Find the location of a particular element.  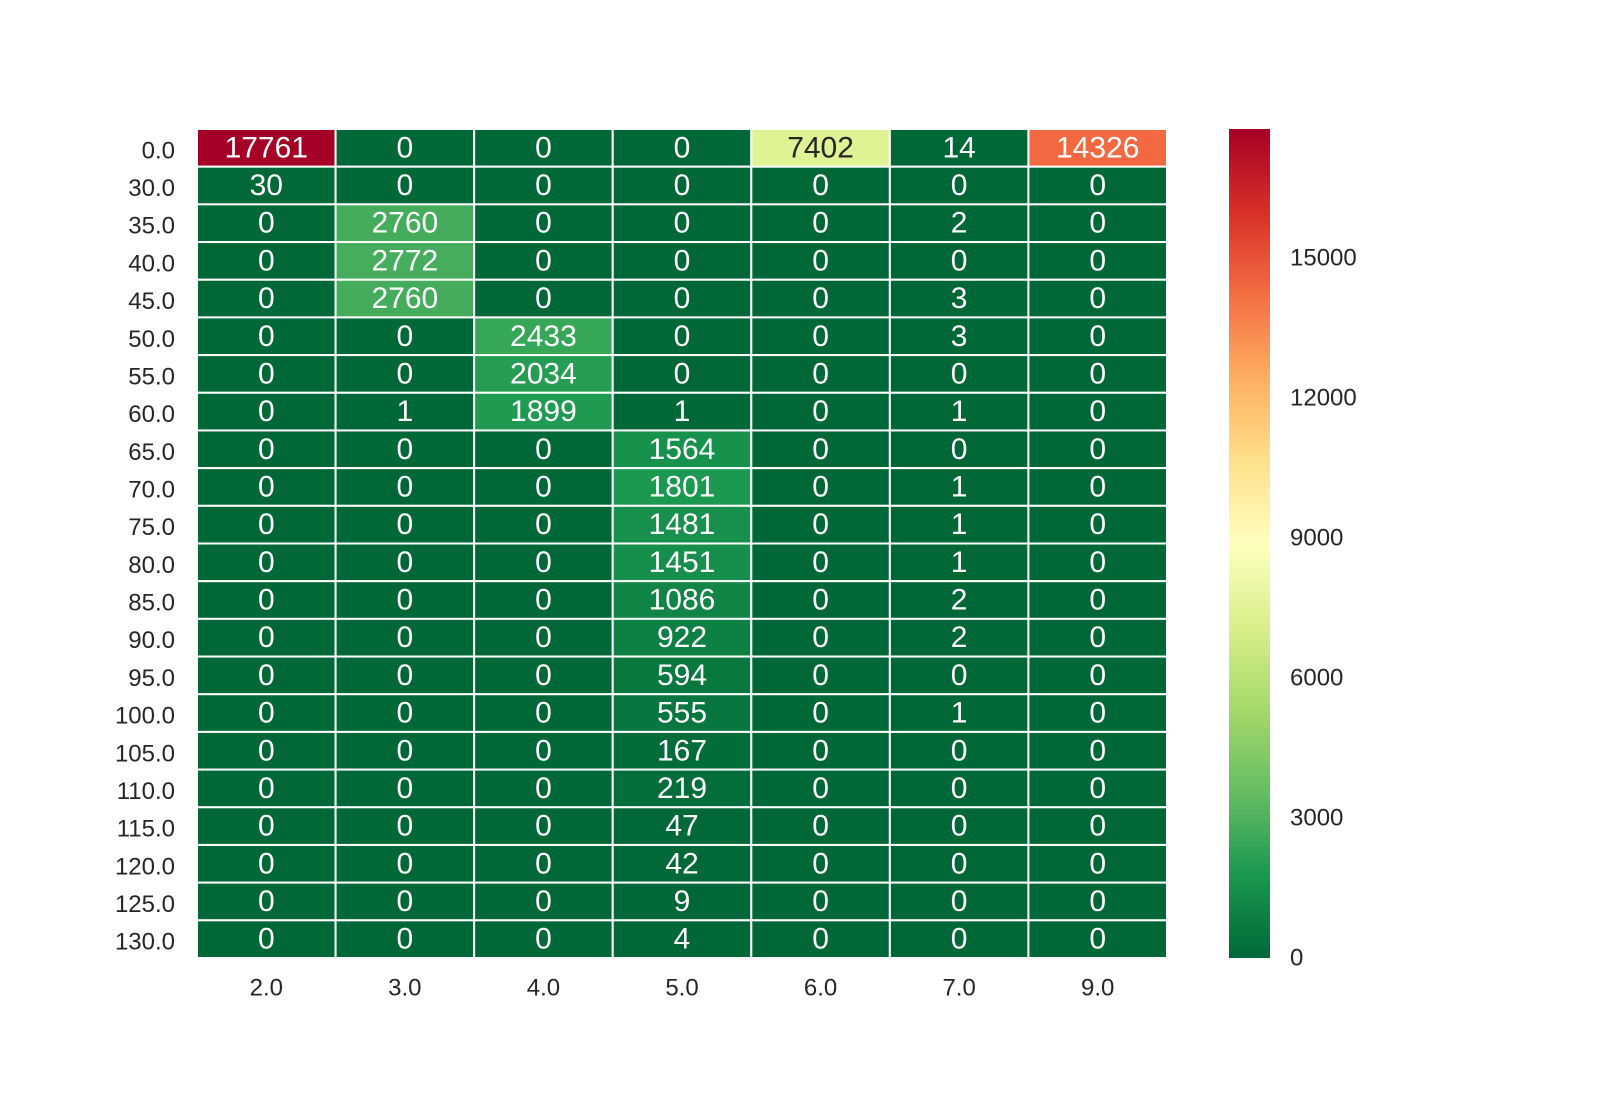

y-tick-label: 115.0 is located at coordinates (146, 829).